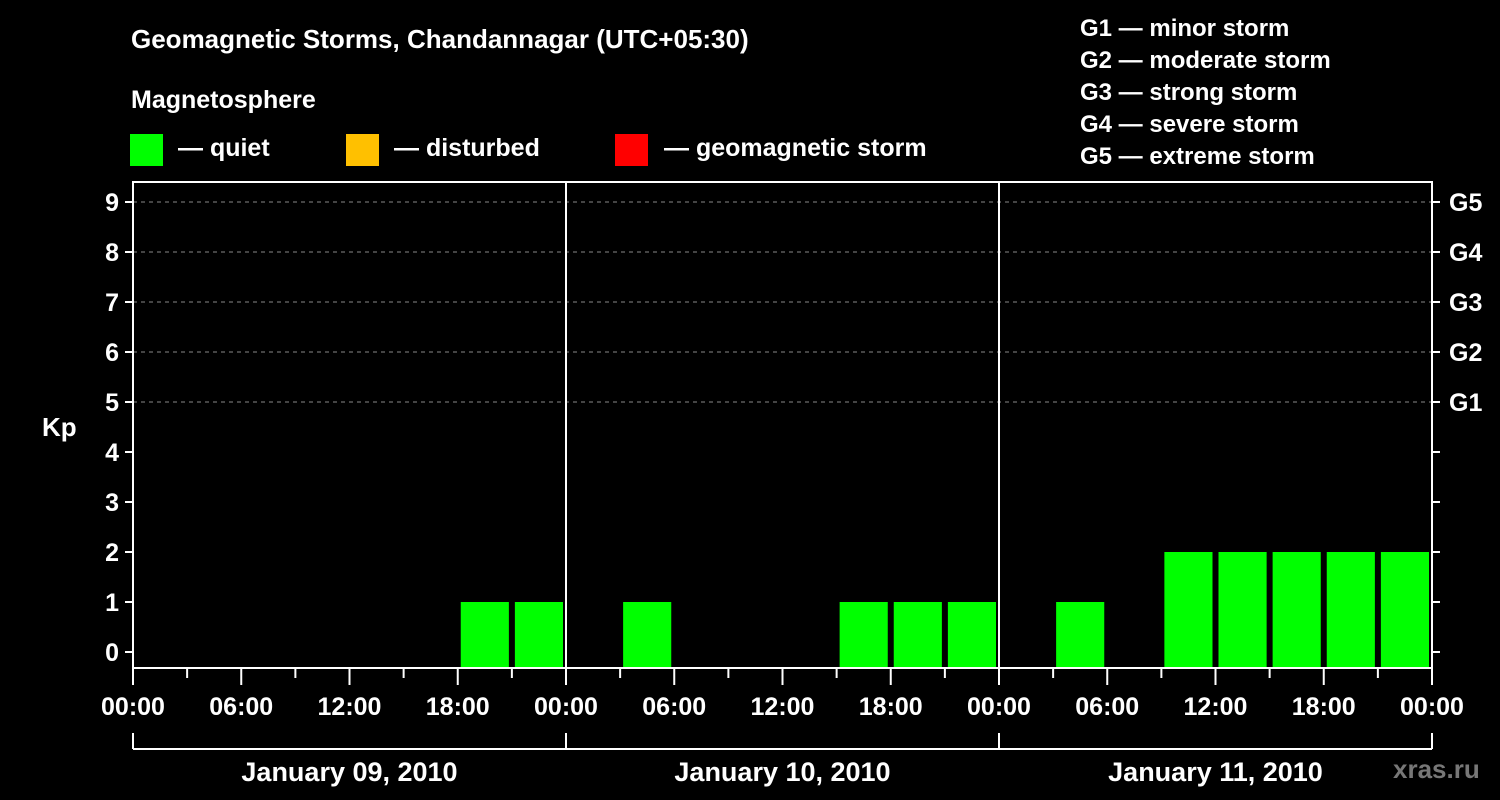  I want to click on legend-swatch-storm, so click(631, 150).